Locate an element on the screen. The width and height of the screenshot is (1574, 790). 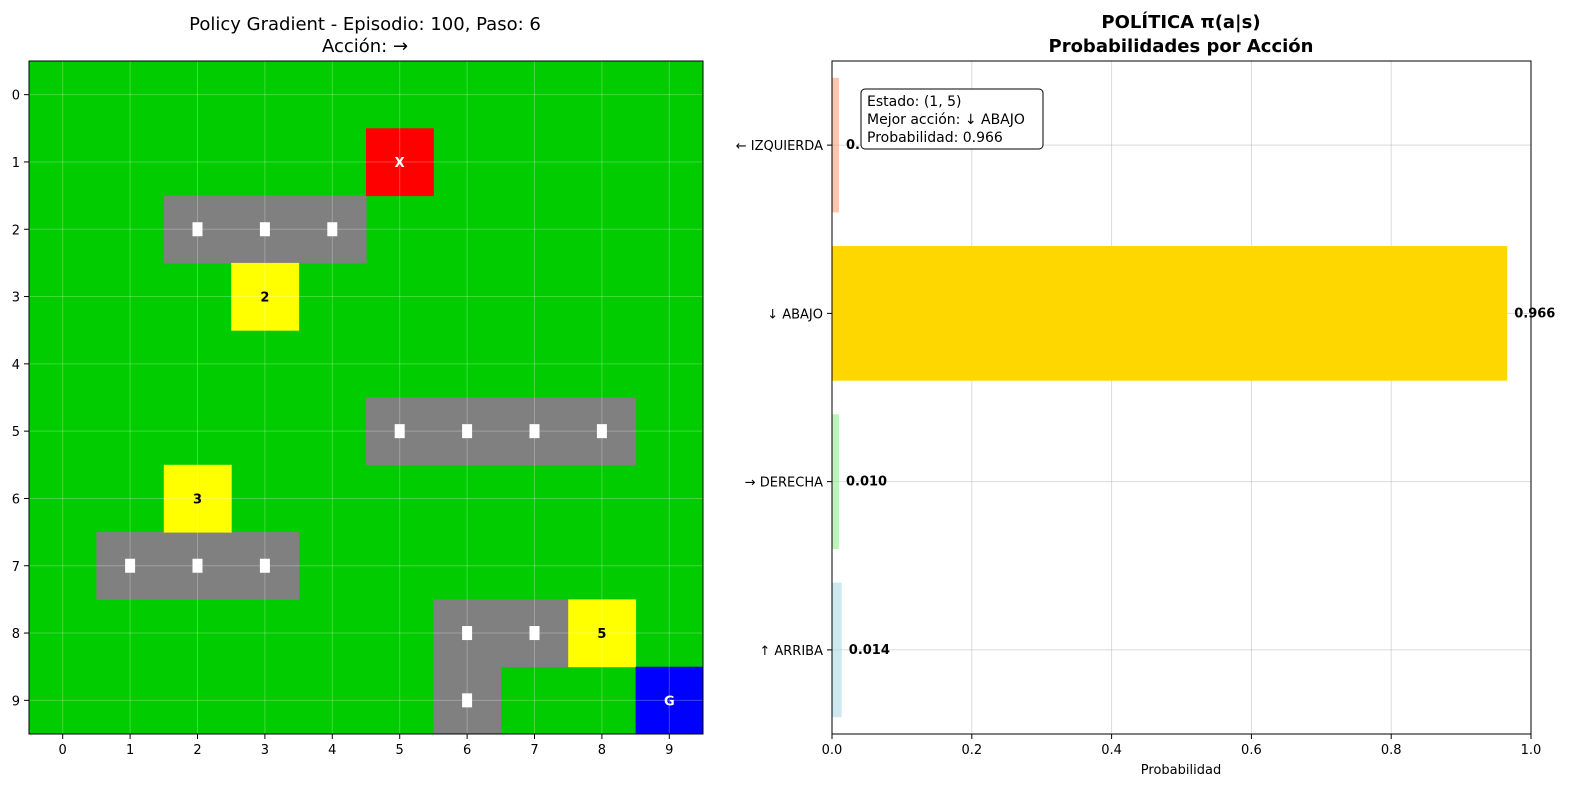
policy-x-ticks: 0.0 0.2 0.4 0.6 0.8 1.0 is located at coordinates (1182, 746).